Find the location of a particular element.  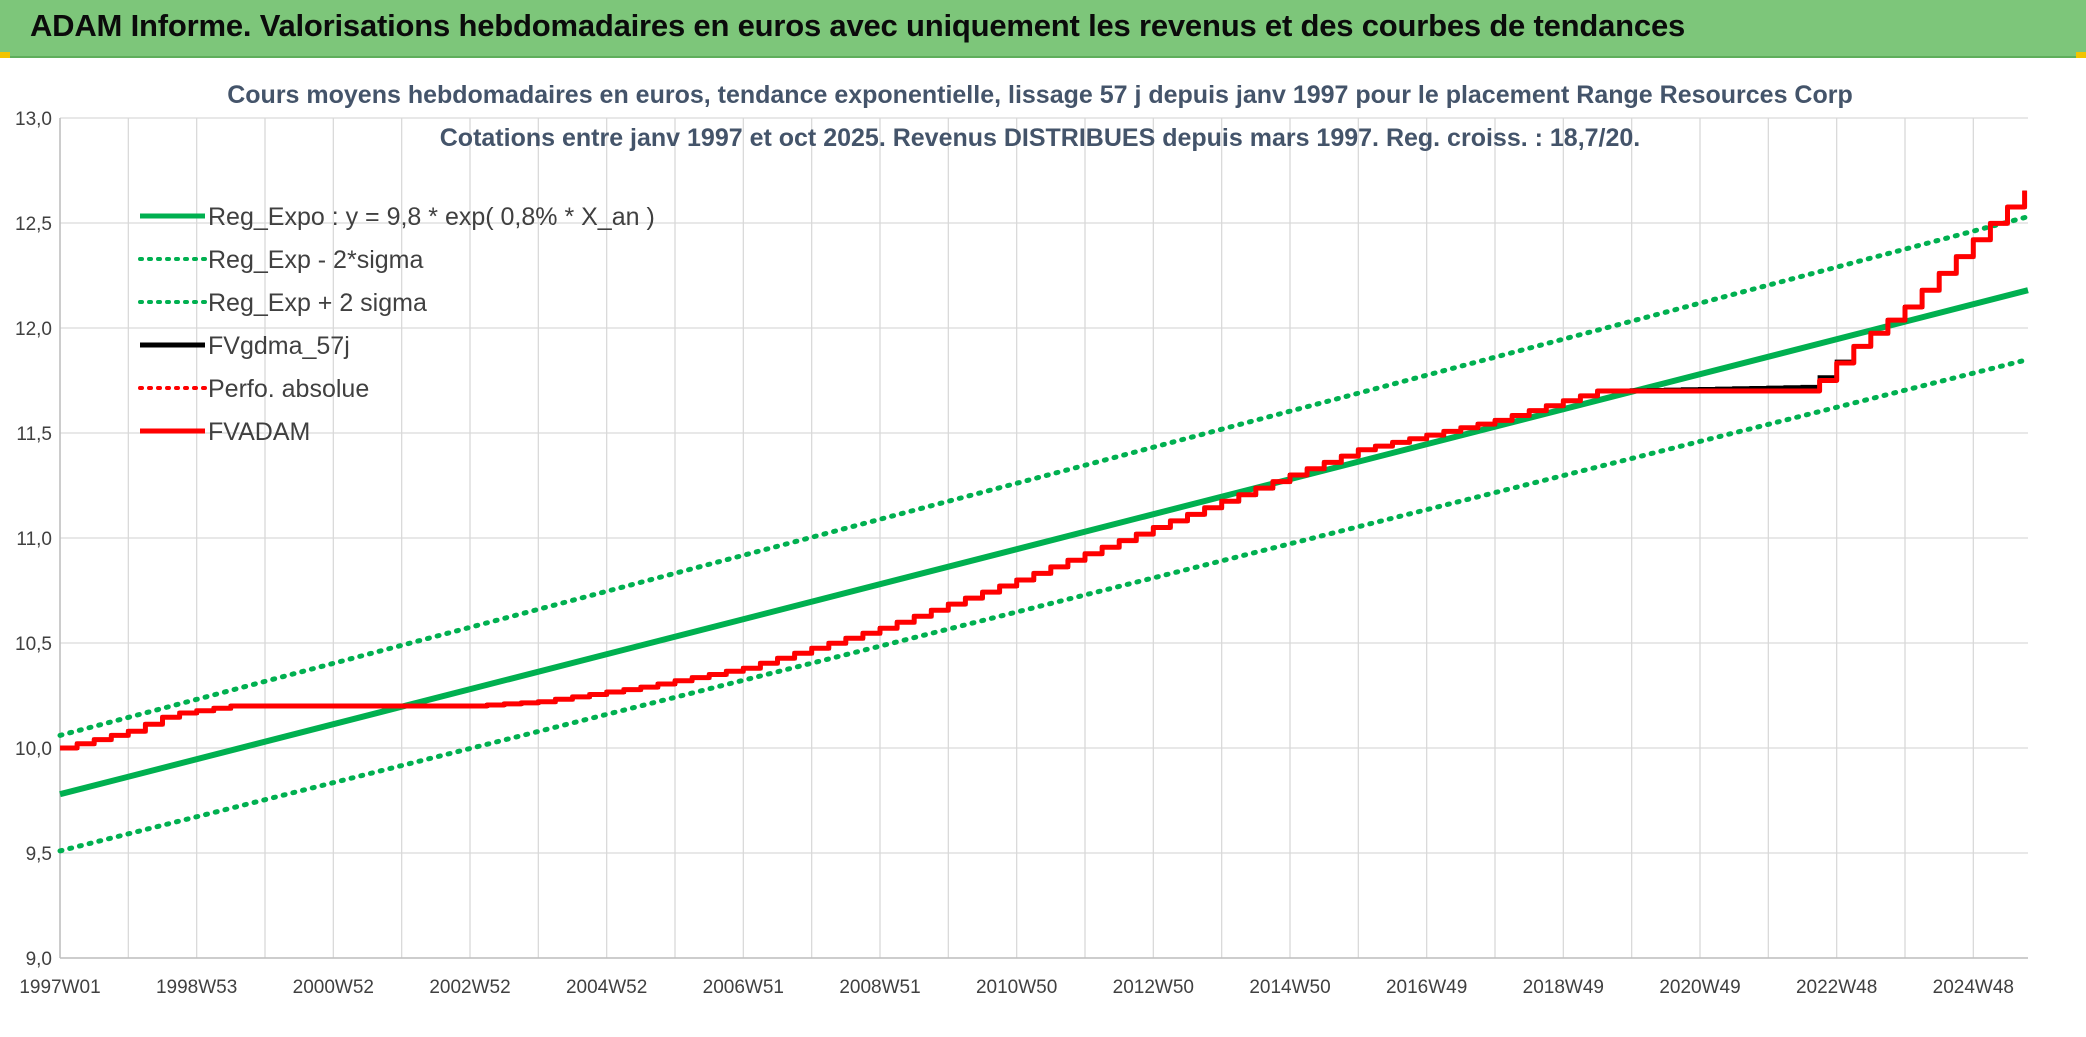

legend-perfo-absolue: Perfo. absolue is located at coordinates (253, 389).